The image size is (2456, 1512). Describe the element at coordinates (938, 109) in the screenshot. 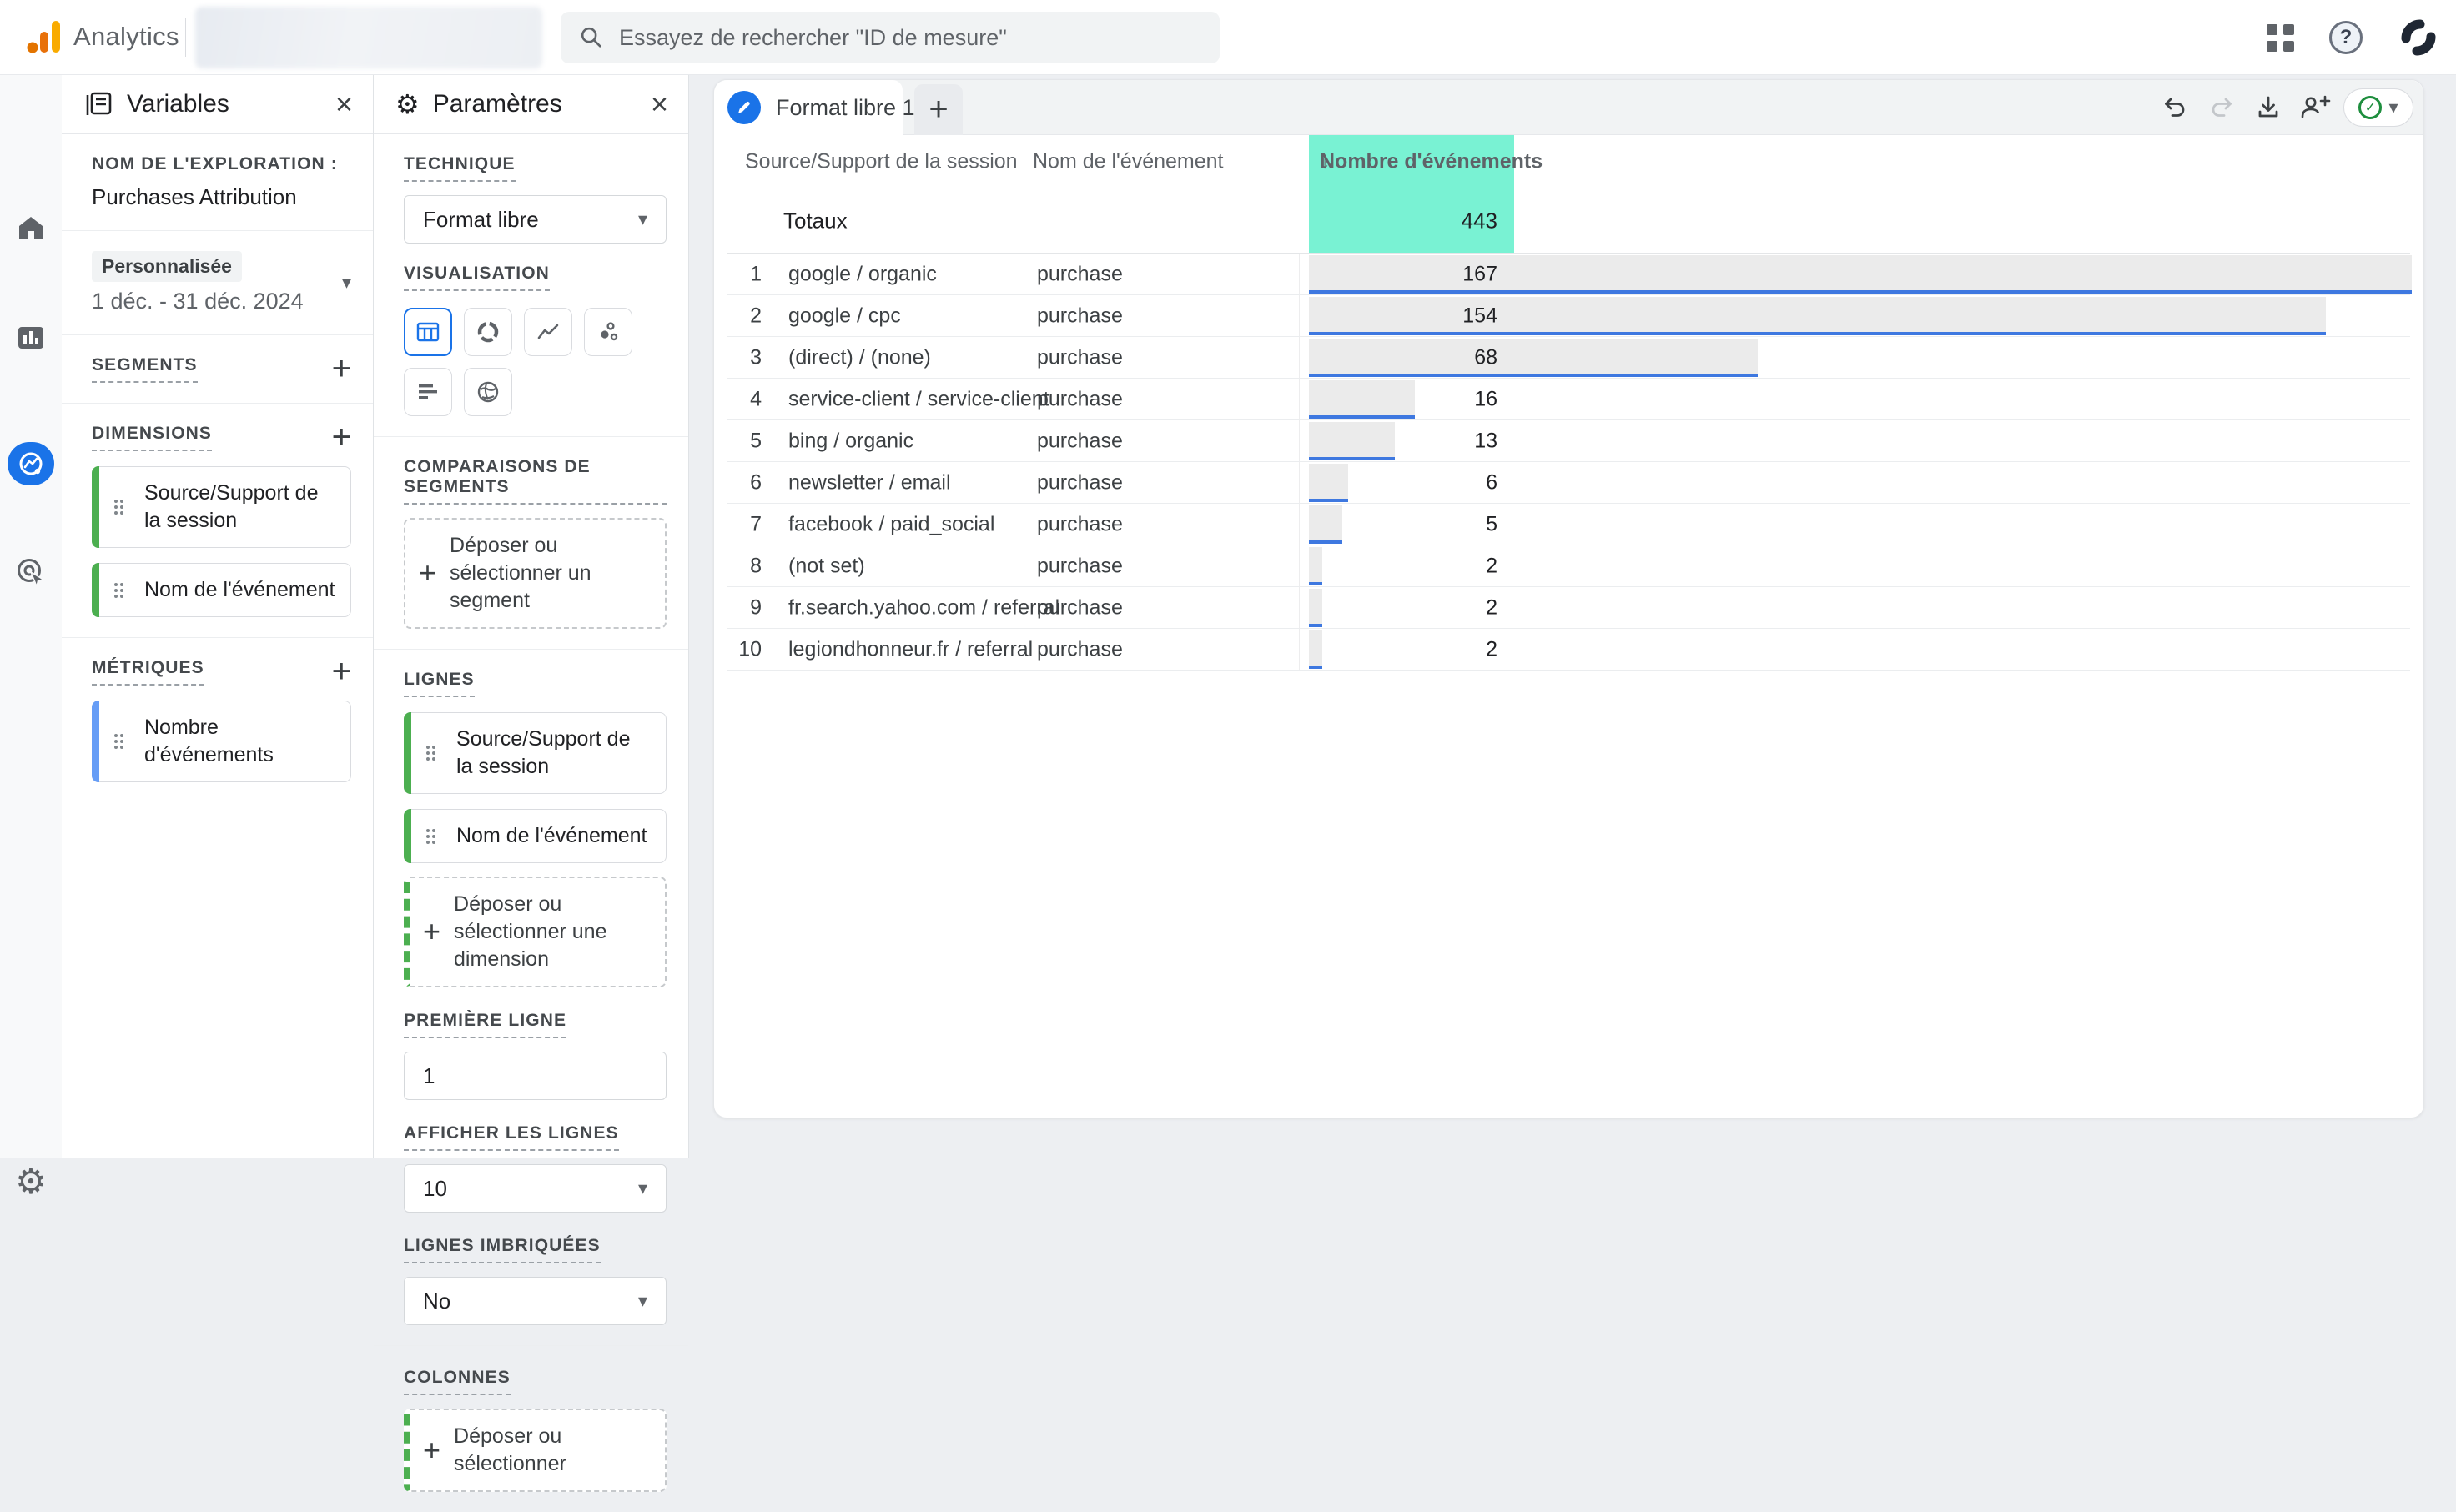

I see `add-tab-button: +` at that location.